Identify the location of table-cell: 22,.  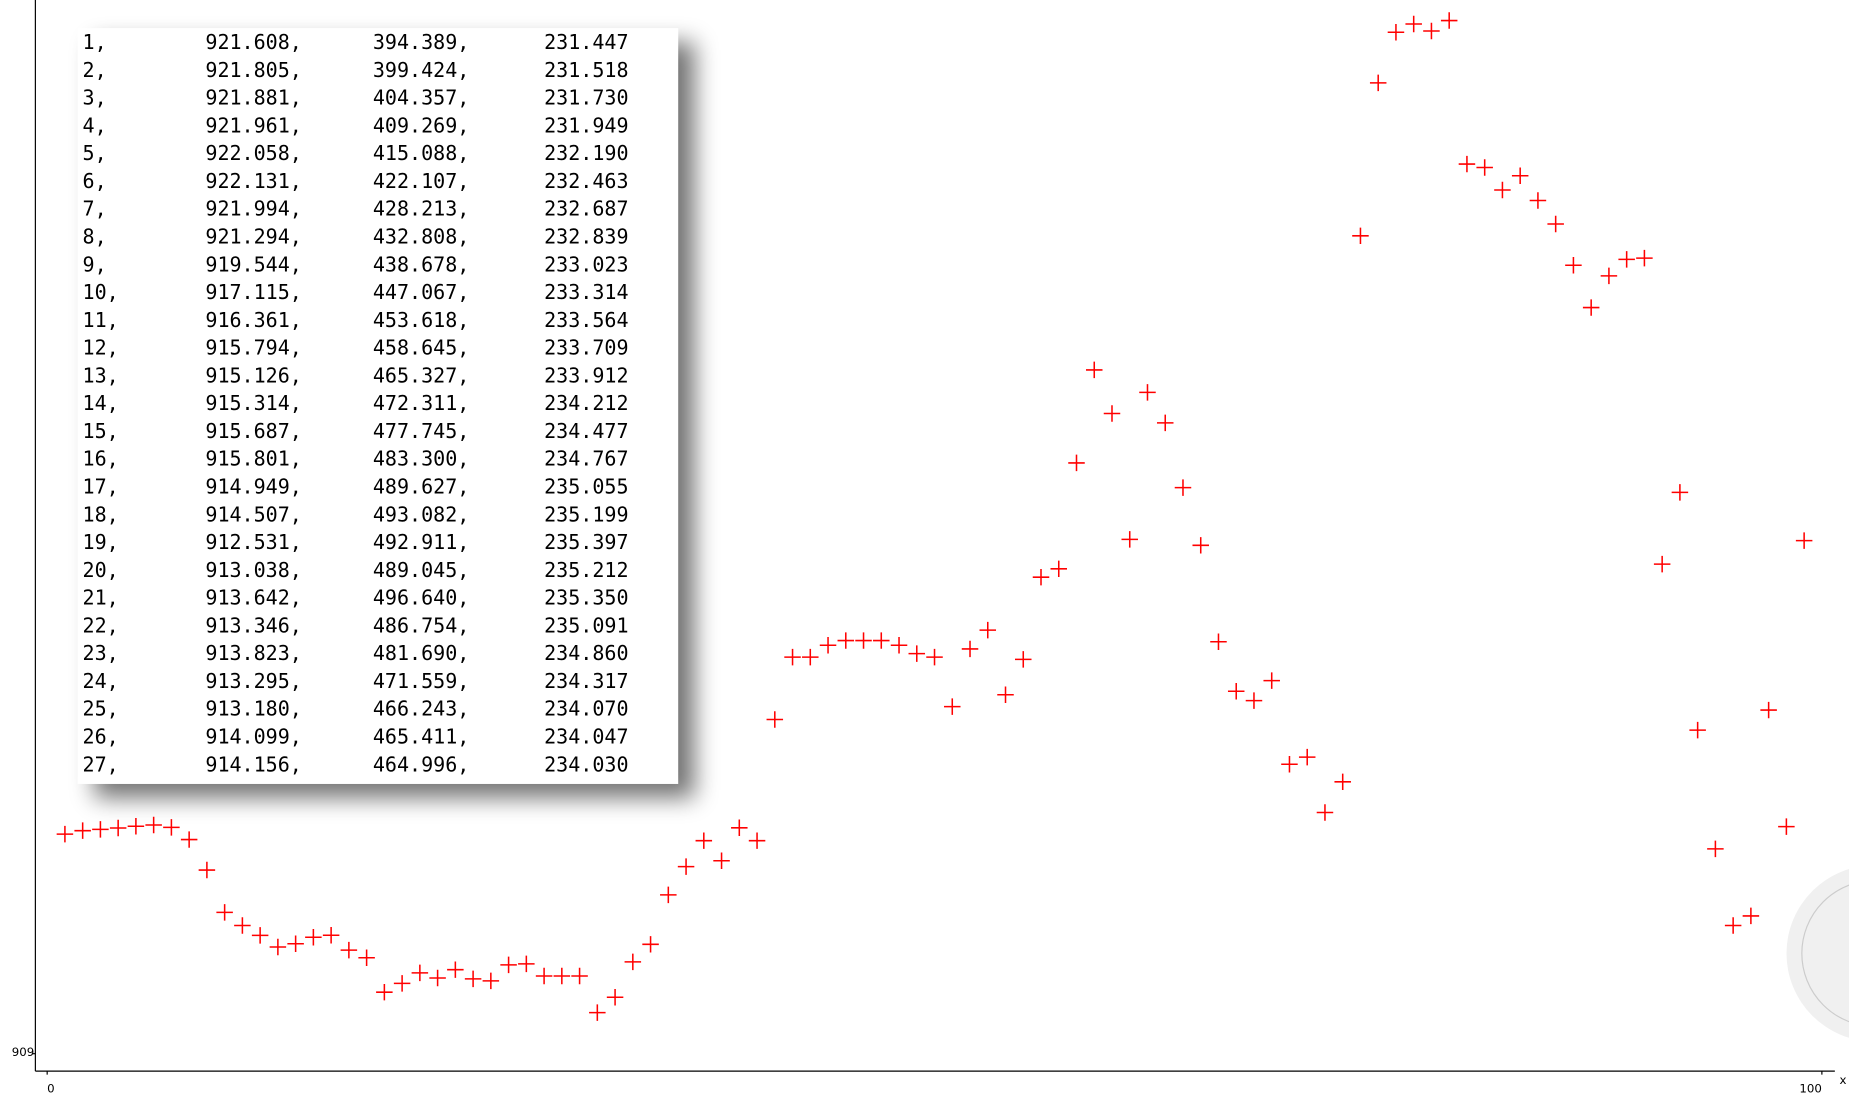
(101, 625).